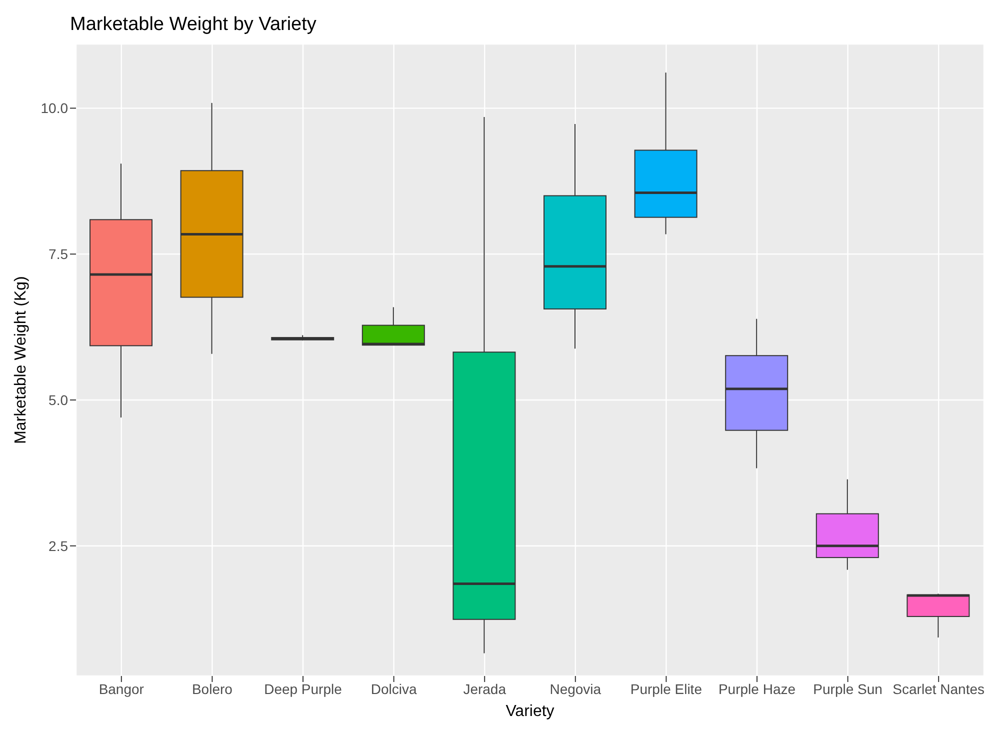  Describe the element at coordinates (576, 688) in the screenshot. I see `x-tick-label: Negovia` at that location.